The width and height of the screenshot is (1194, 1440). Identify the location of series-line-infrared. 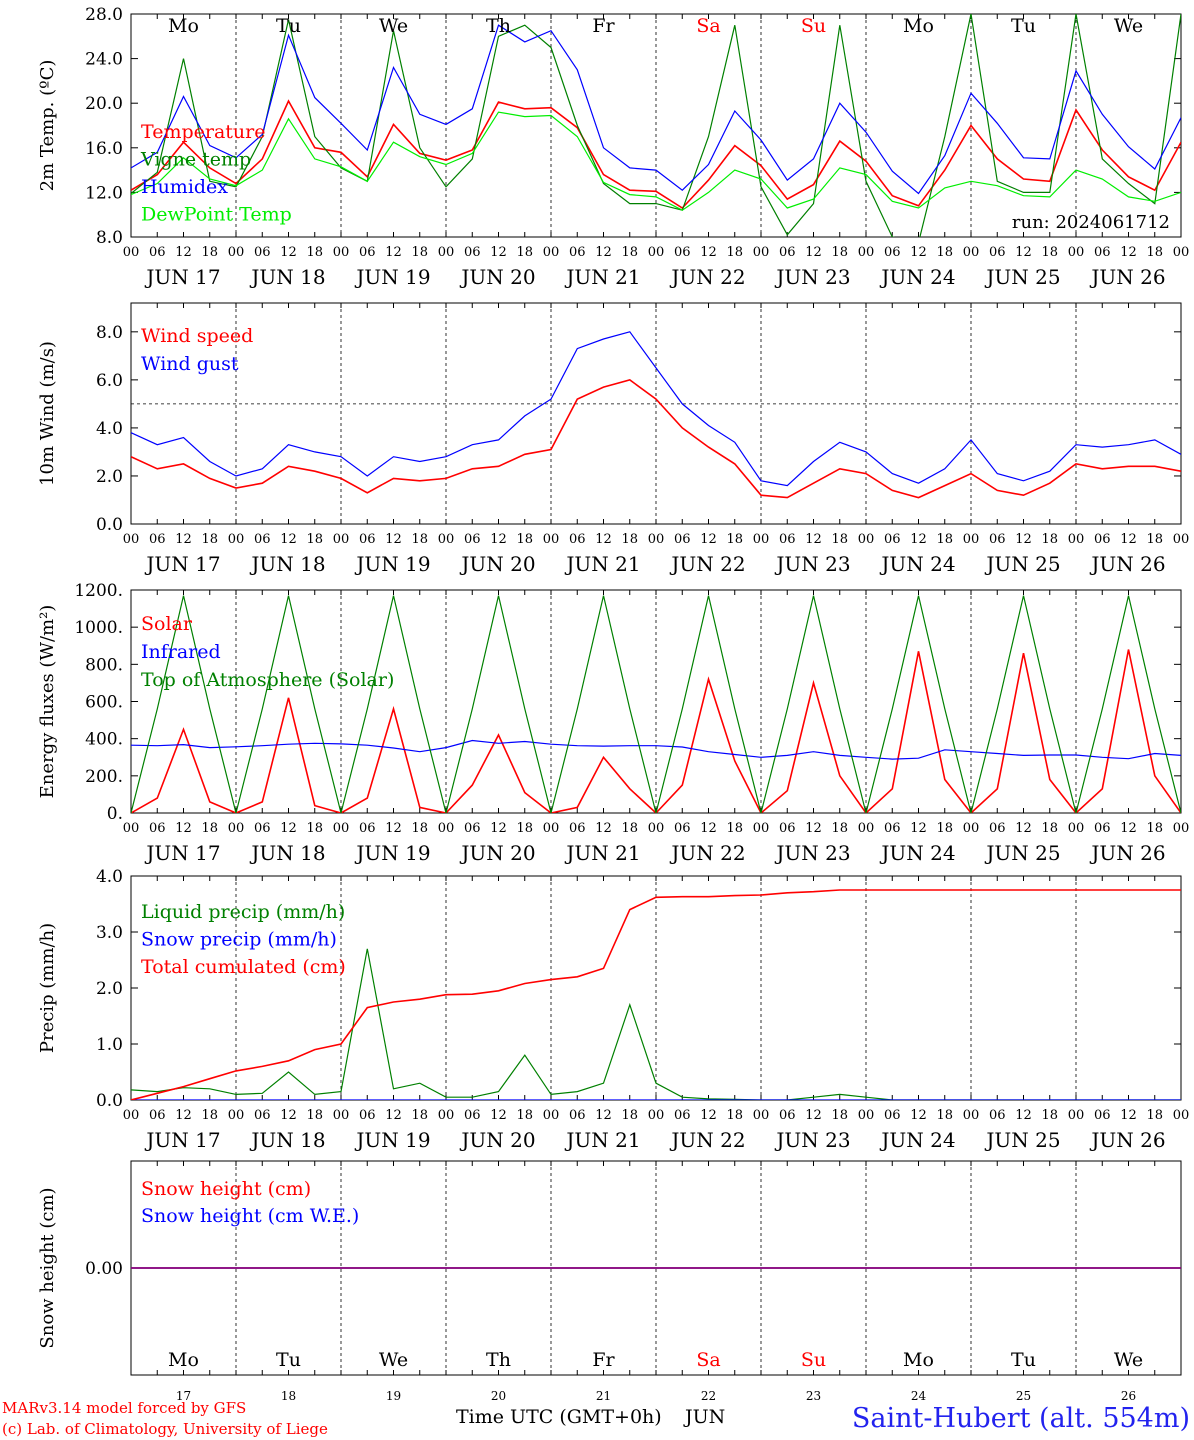
(656, 749).